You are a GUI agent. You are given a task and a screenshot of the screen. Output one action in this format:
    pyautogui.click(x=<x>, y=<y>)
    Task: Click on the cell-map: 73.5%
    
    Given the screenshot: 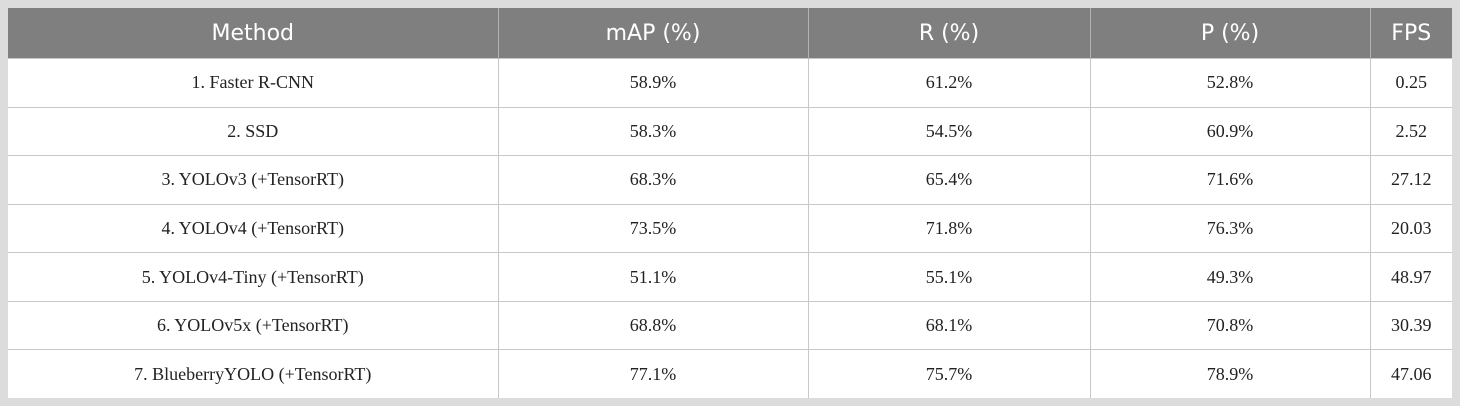 What is the action you would take?
    pyautogui.click(x=653, y=228)
    